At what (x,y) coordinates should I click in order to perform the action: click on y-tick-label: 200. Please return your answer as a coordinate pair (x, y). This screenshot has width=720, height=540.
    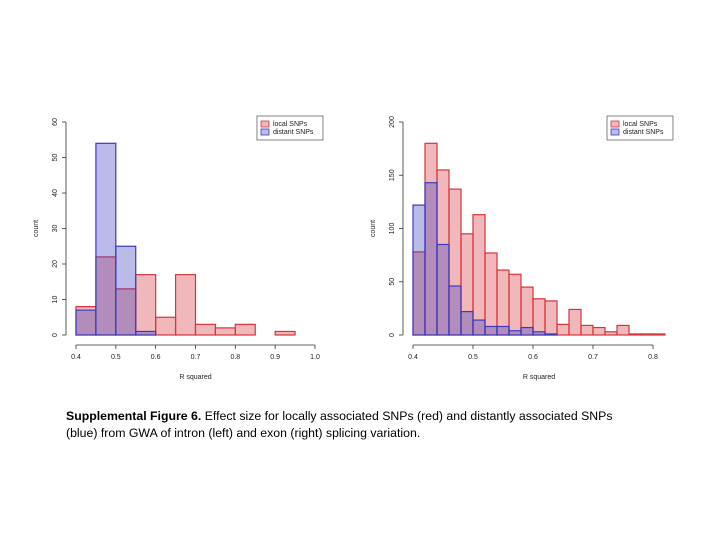
    Looking at the image, I should click on (392, 122).